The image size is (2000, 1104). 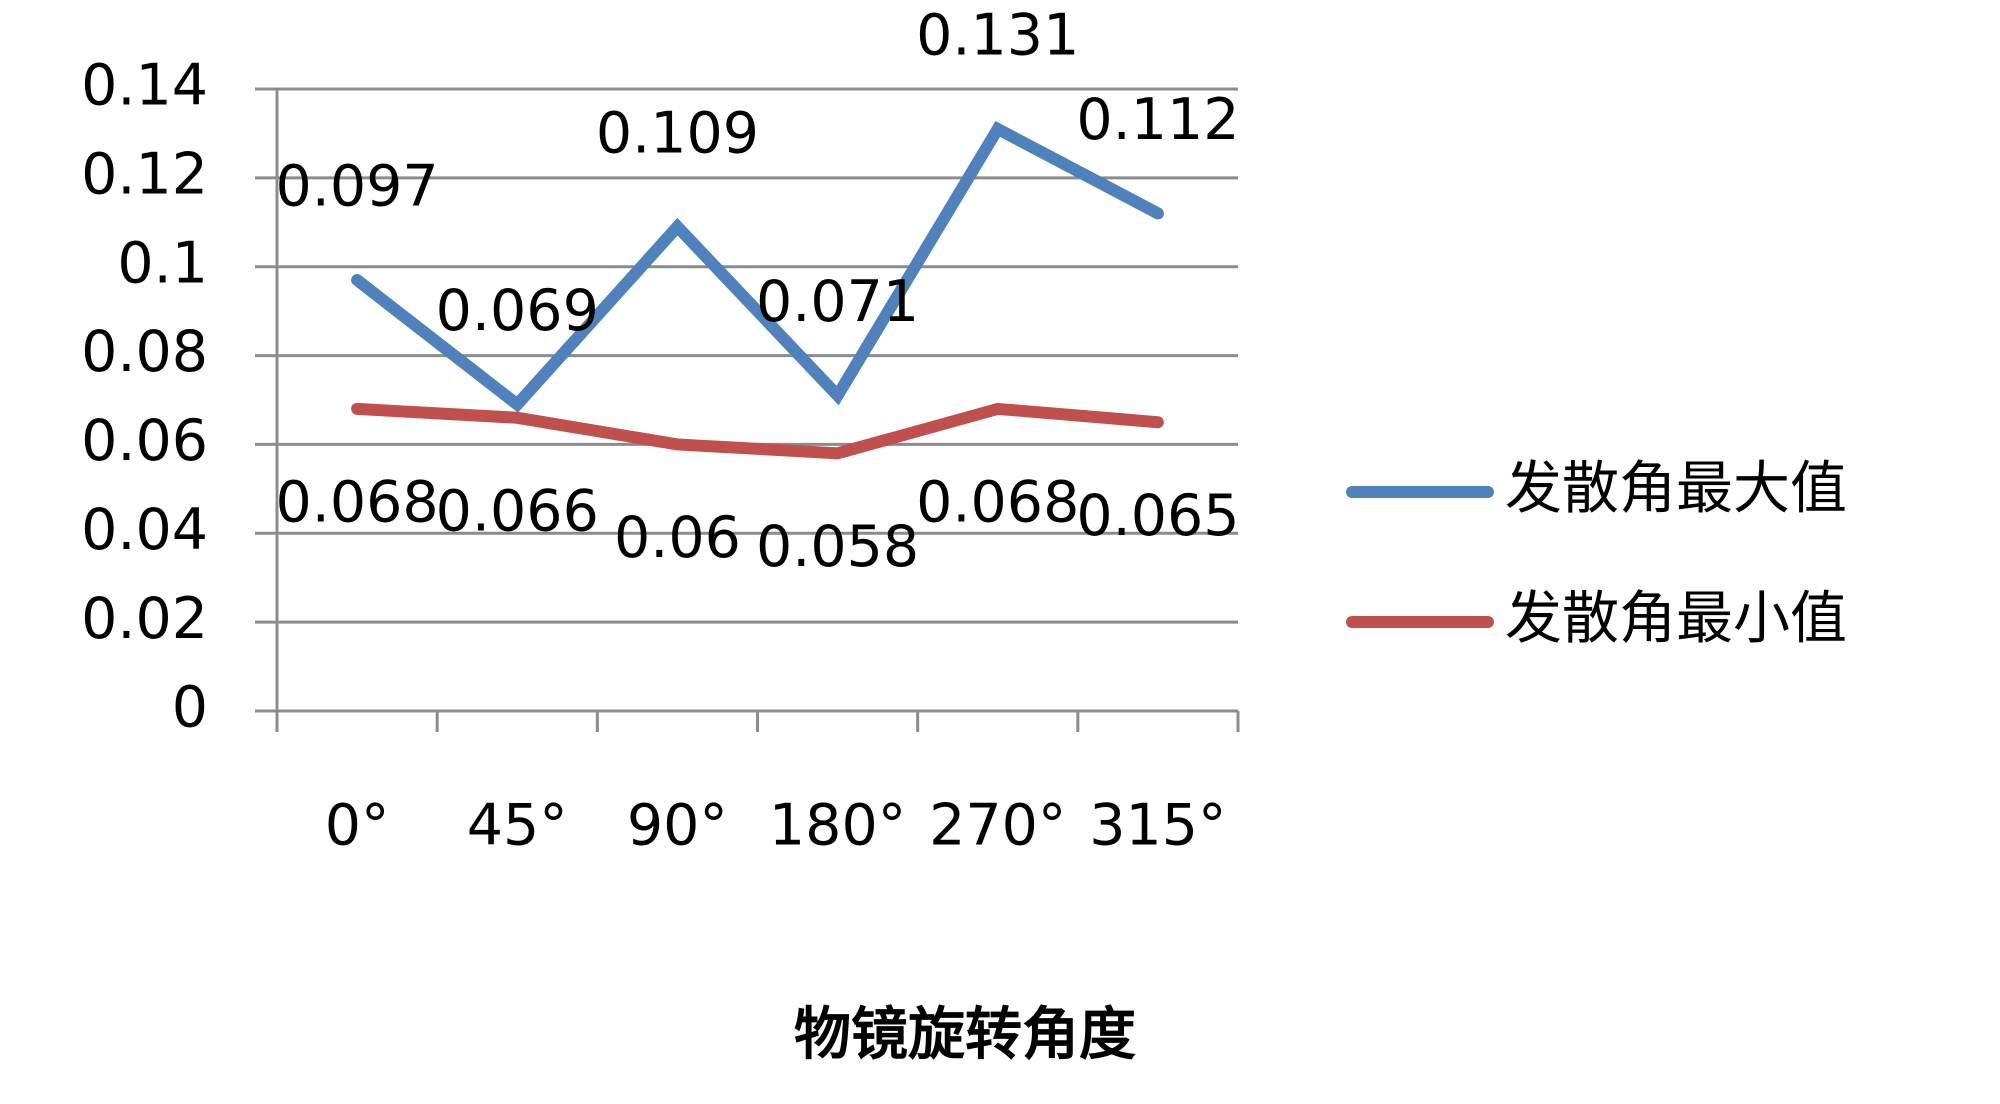 What do you see at coordinates (144, 619) in the screenshot?
I see `y-tick-label: 0.02` at bounding box center [144, 619].